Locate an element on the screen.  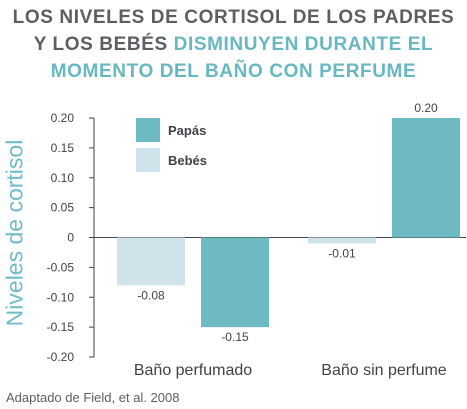
title-line-3: MOMENTO DEL BAÑO CON PERFUME is located at coordinates (233, 71).